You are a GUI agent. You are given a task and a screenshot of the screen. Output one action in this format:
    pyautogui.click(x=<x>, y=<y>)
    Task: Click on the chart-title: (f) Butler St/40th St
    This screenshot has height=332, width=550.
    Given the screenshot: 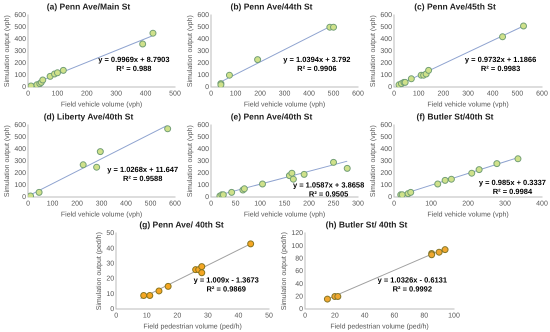 What is the action you would take?
    pyautogui.click(x=455, y=116)
    